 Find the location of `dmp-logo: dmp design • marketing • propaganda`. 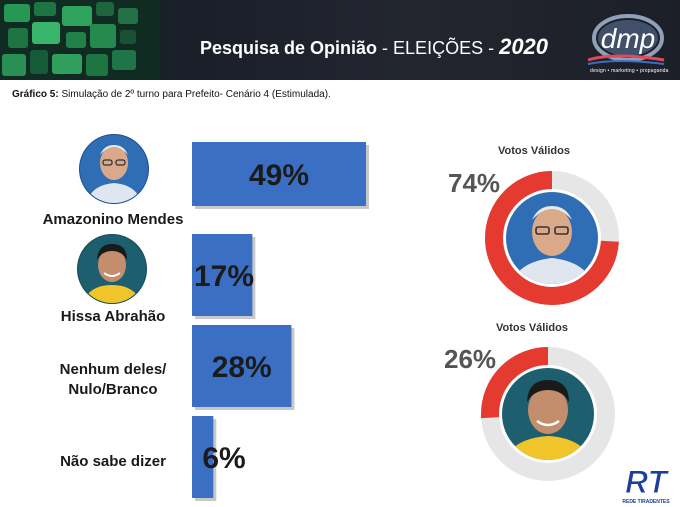

dmp-logo: dmp design • marketing • propaganda is located at coordinates (626, 42).